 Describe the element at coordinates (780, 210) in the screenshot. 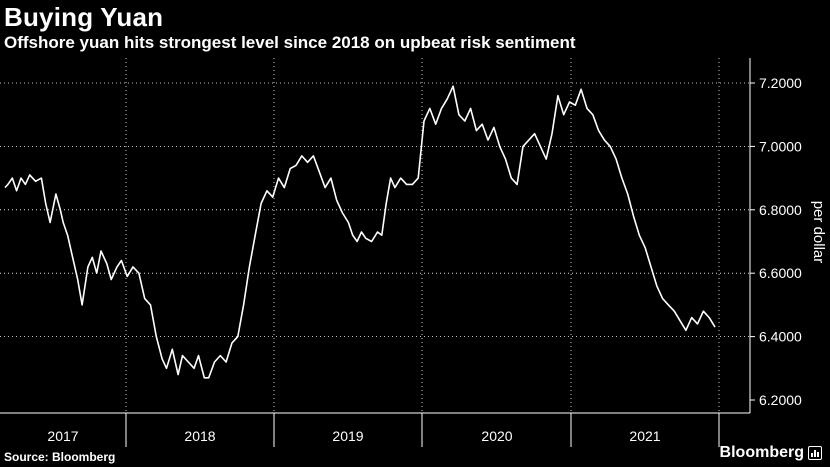

I see `y-tick-label: 6.8000` at that location.